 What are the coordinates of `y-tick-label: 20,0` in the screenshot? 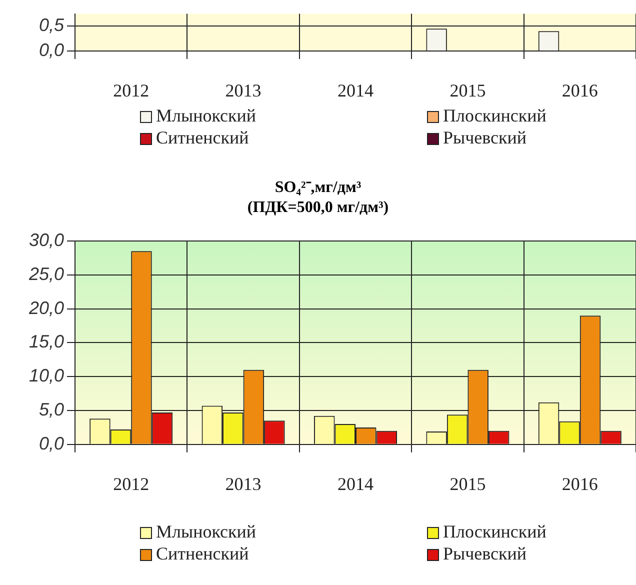 It's located at (46, 308).